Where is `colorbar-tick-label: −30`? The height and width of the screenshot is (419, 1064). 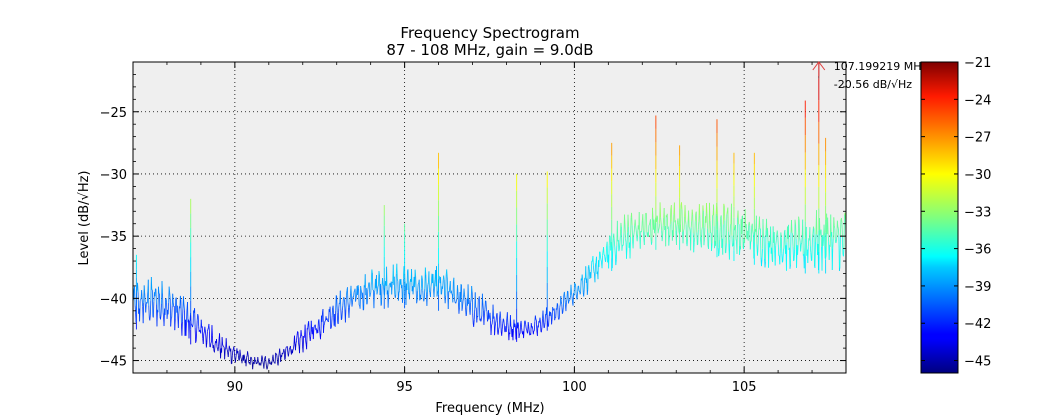 colorbar-tick-label: −30 is located at coordinates (977, 175).